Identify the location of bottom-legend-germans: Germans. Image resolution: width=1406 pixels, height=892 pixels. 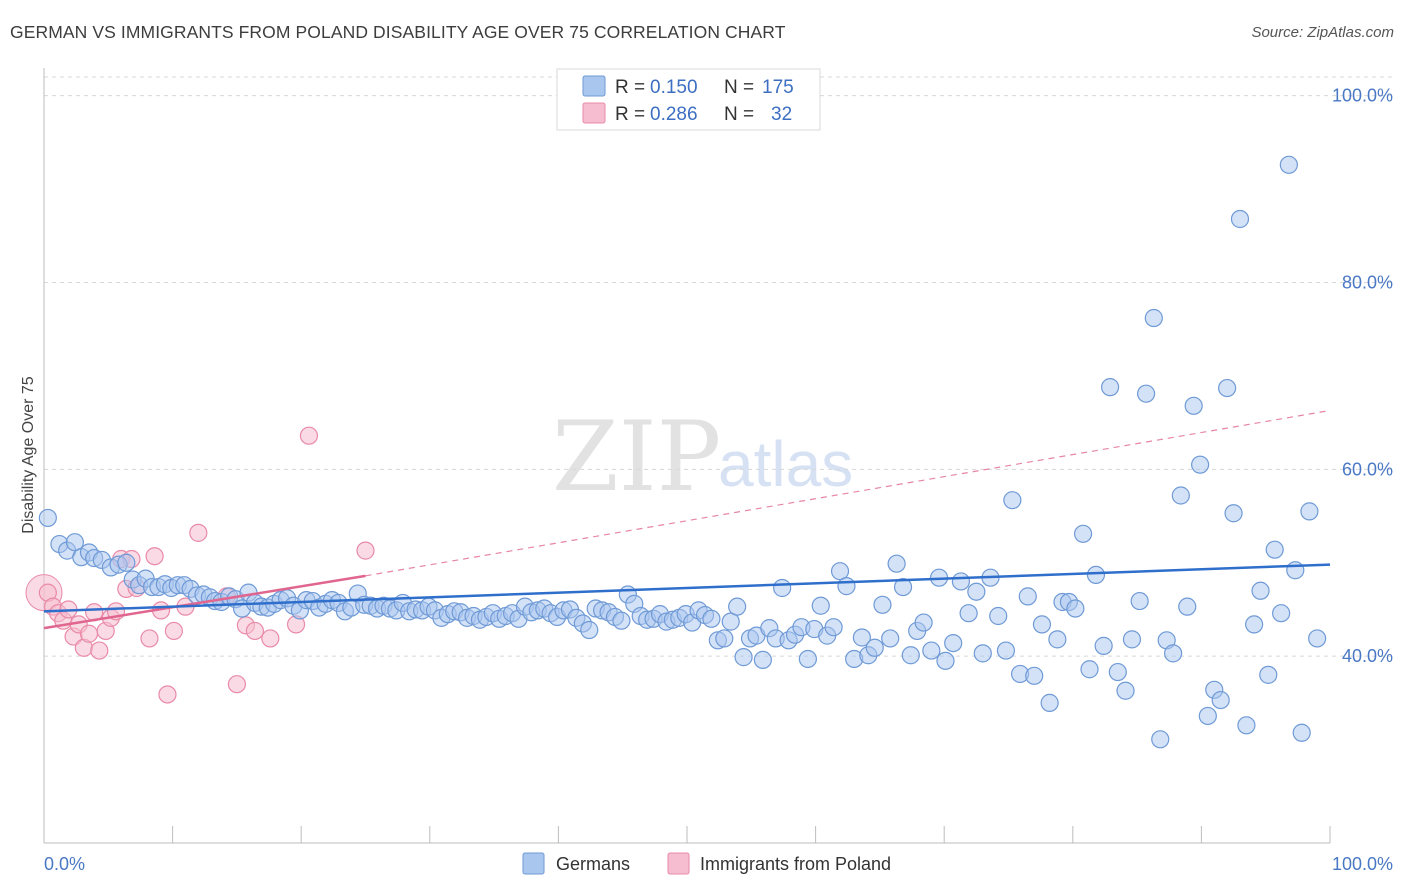
(593, 864).